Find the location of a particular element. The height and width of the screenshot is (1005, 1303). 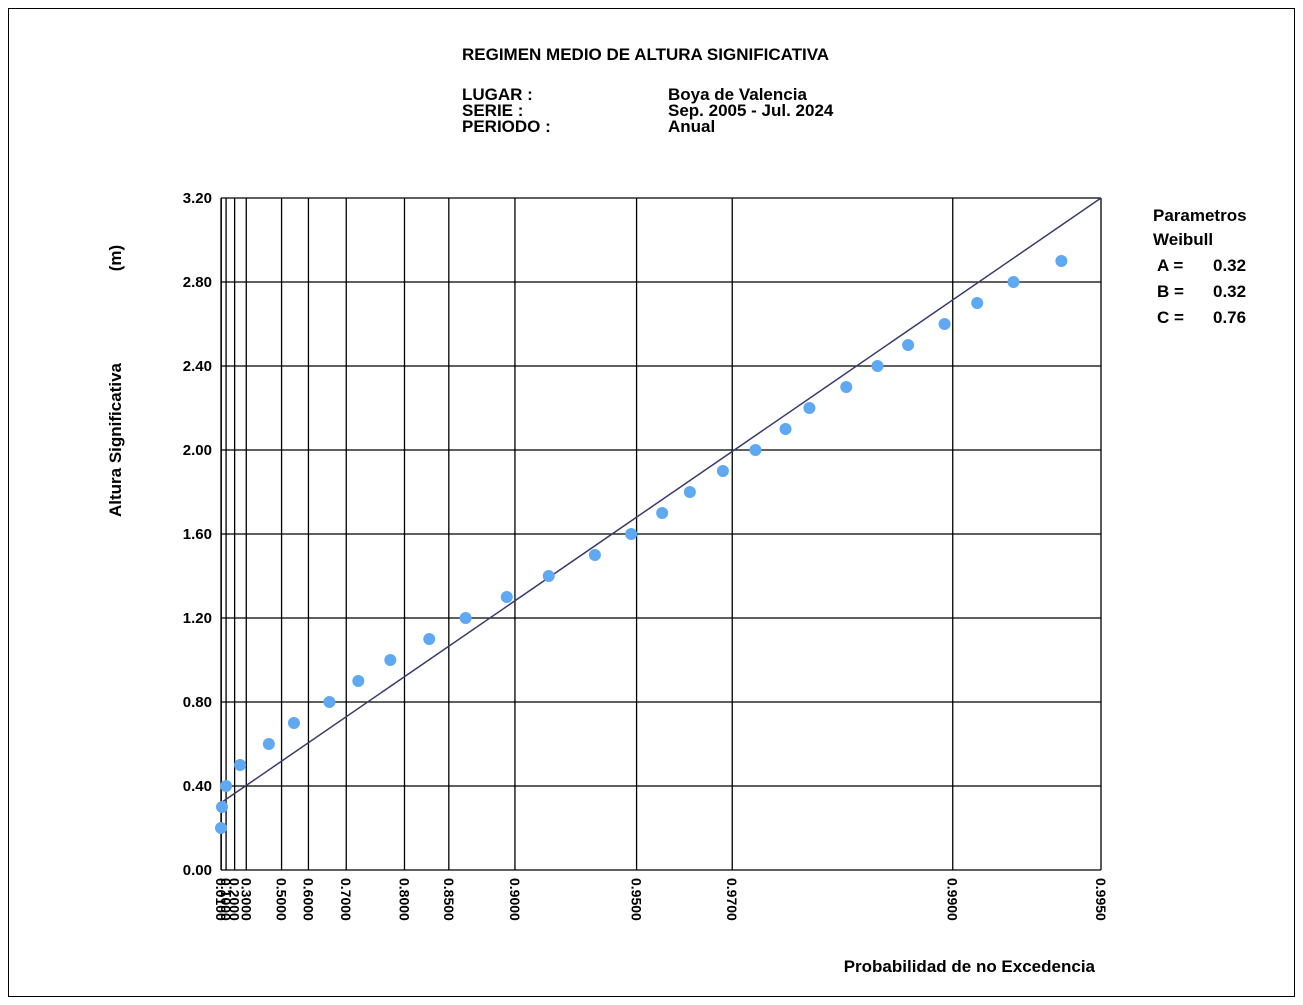

param-a: A = 0.32 is located at coordinates (1200, 266).